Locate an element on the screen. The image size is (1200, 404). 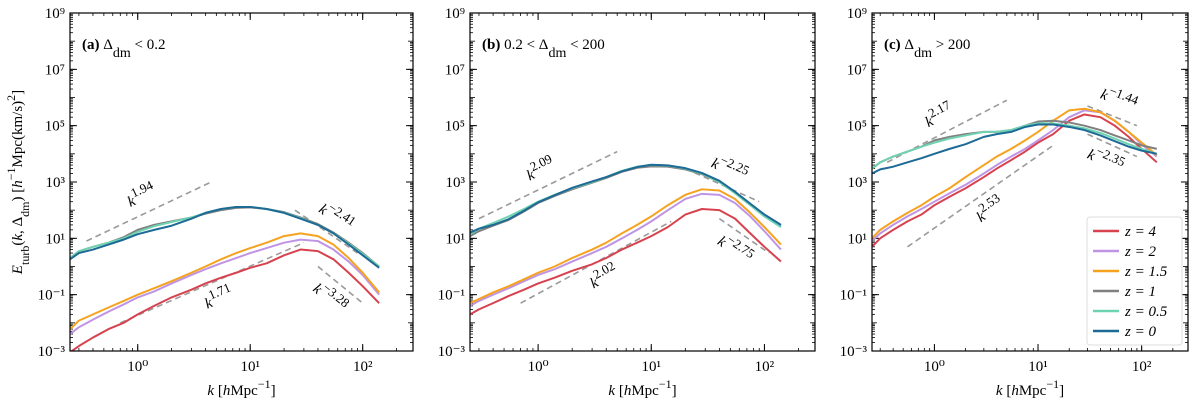
power-law-label: k2.09 is located at coordinates (539, 167).